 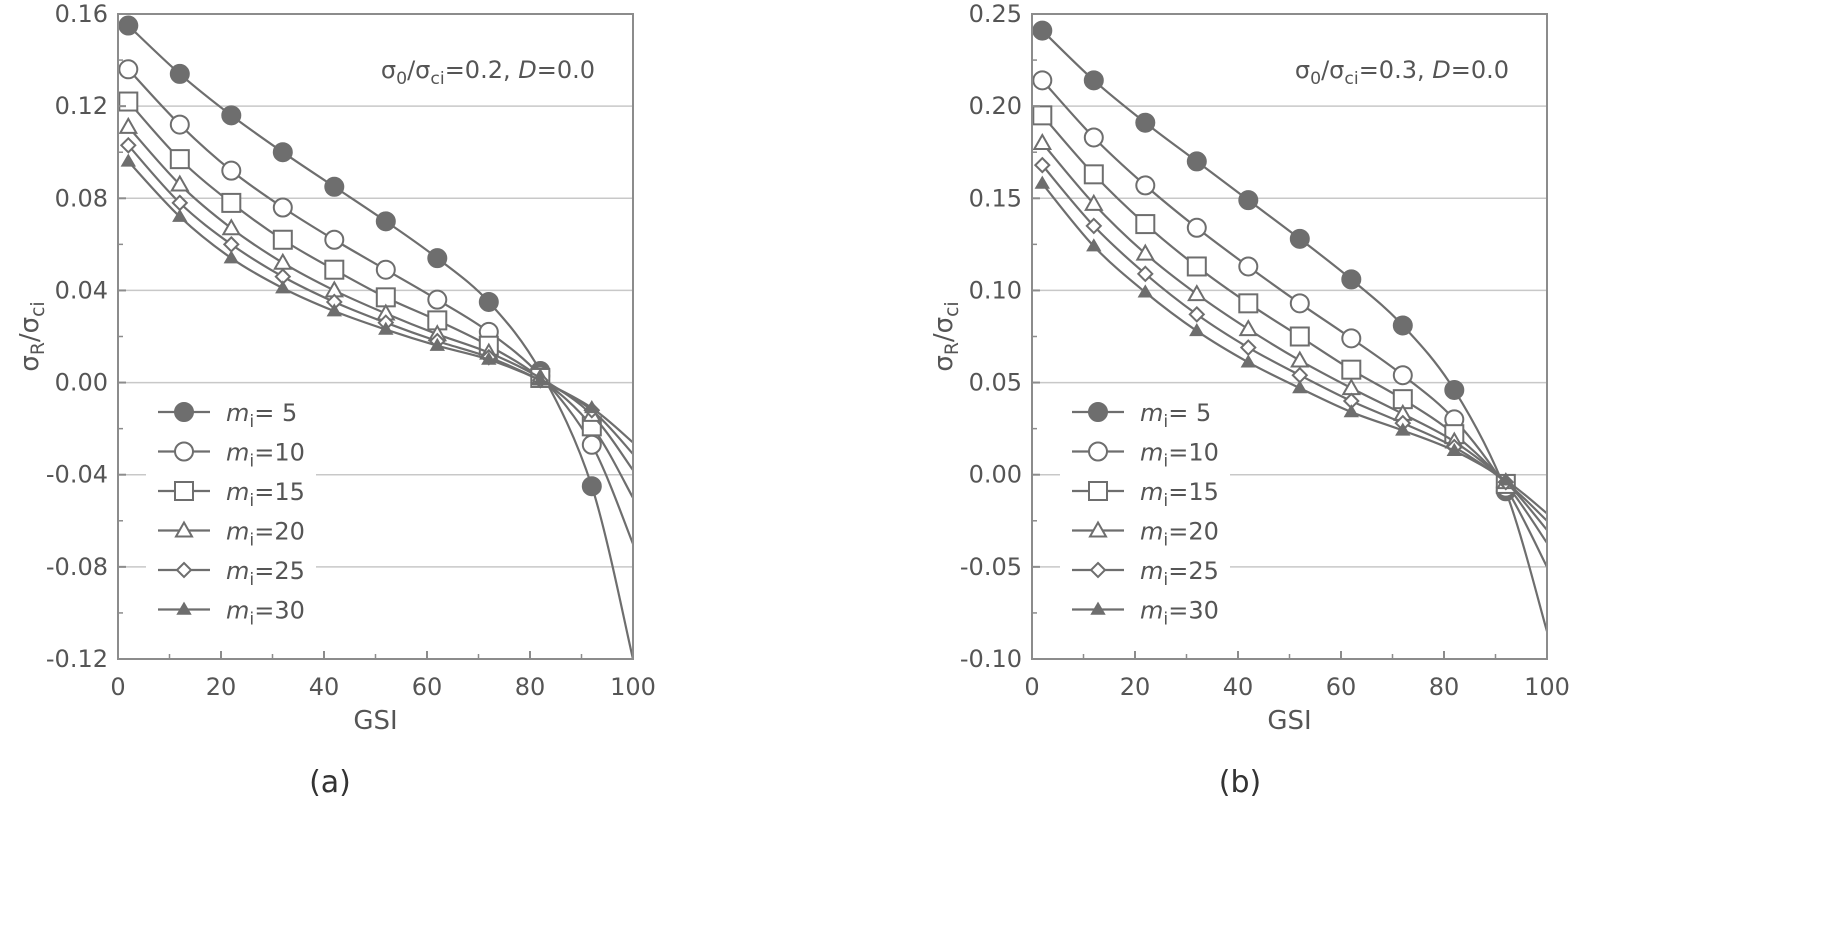 I want to click on y-tick-label: -0.05, so click(x=991, y=567).